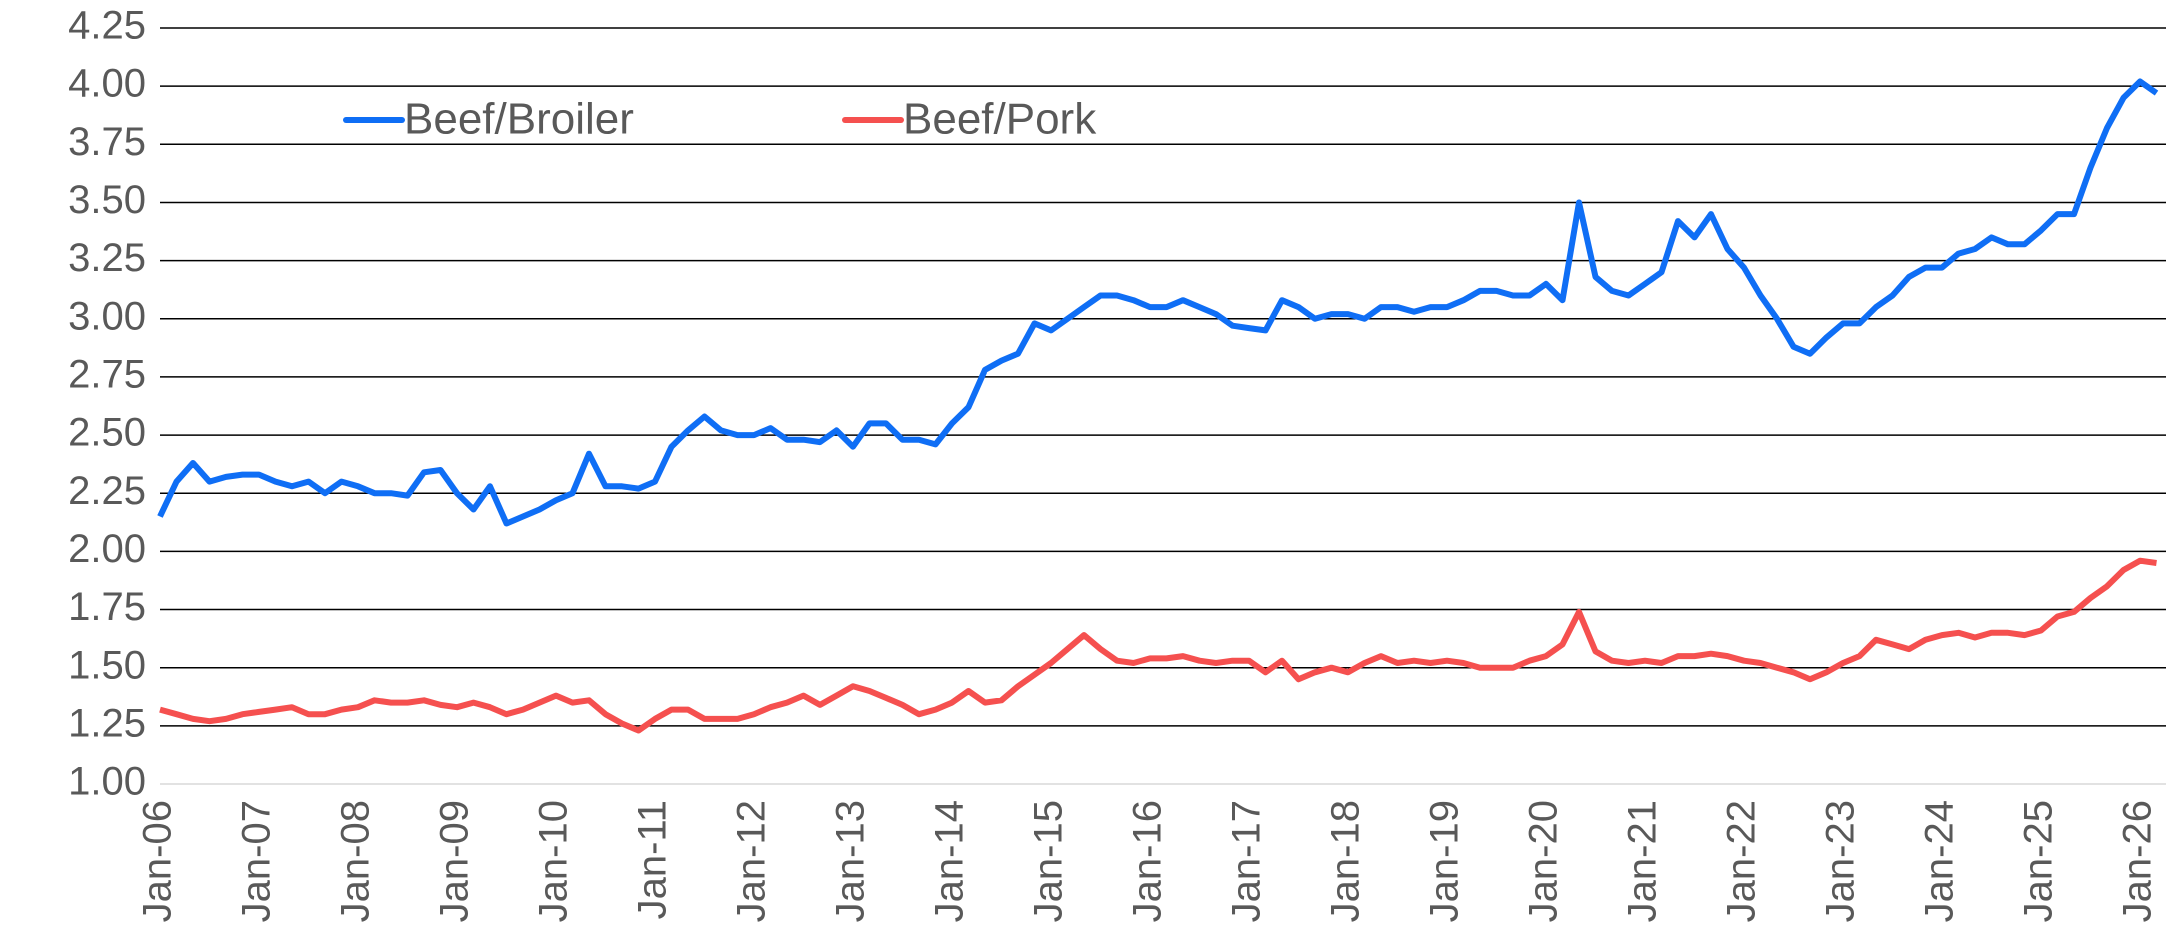 Image resolution: width=2172 pixels, height=948 pixels. Describe the element at coordinates (752, 861) in the screenshot. I see `x-tick-label: Jan-12` at that location.